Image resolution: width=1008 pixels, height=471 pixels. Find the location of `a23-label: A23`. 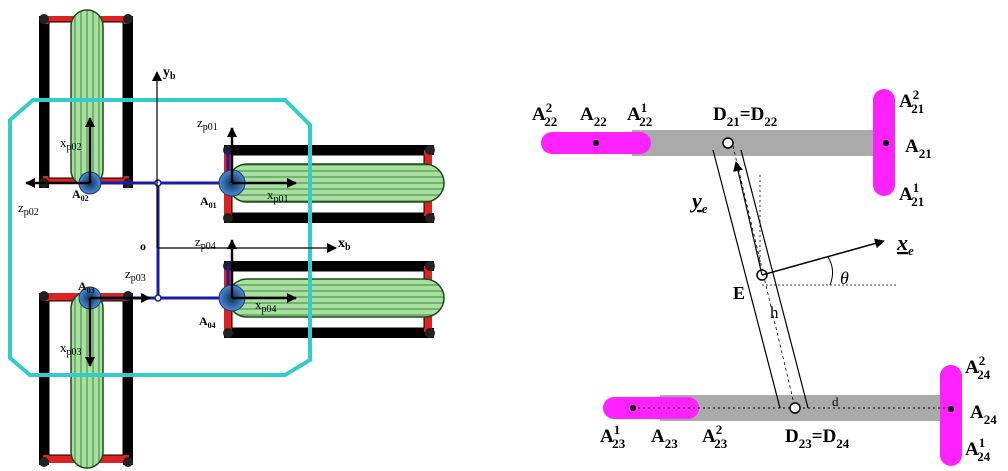

a23-label: A23 is located at coordinates (664, 438).